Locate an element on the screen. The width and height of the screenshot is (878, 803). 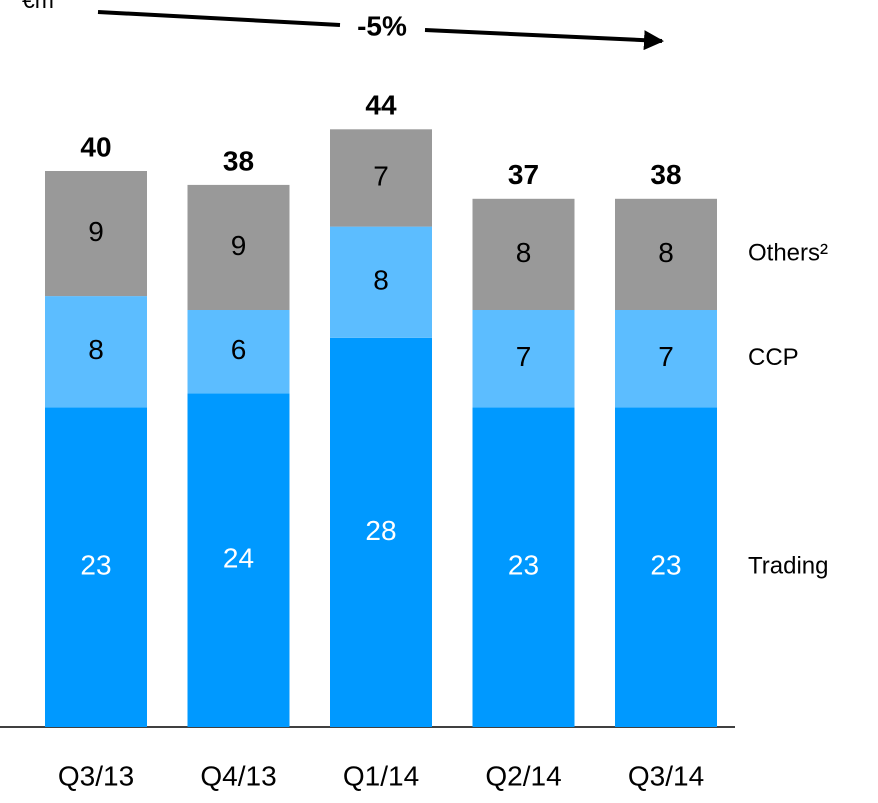
x-tick-label: Q1/14 is located at coordinates (381, 775).